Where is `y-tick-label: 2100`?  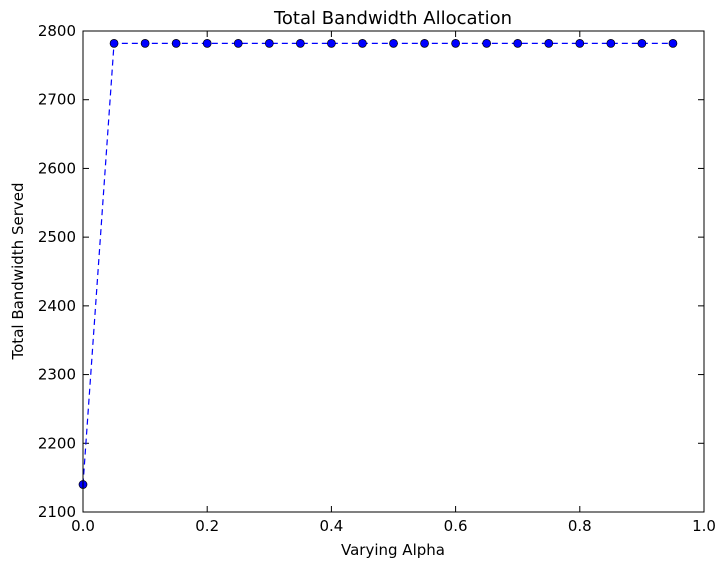
y-tick-label: 2100 is located at coordinates (57, 512).